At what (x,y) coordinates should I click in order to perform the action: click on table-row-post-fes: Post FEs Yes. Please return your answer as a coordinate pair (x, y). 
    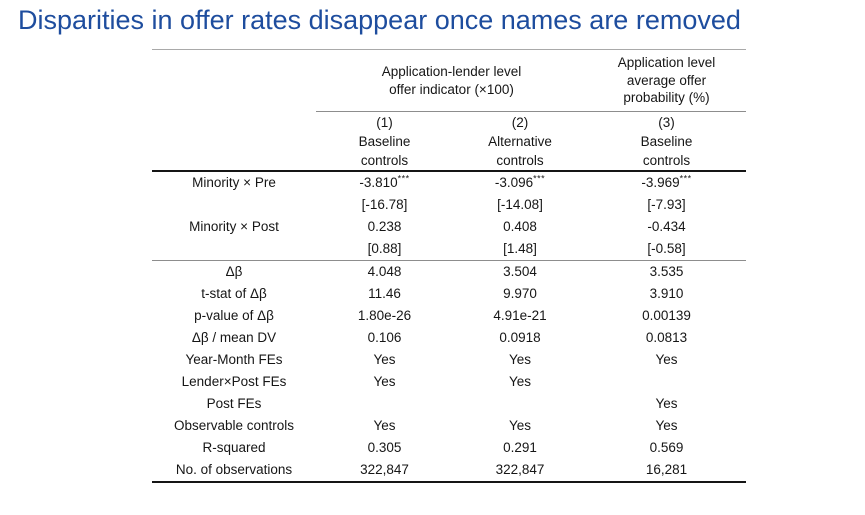
    Looking at the image, I should click on (449, 404).